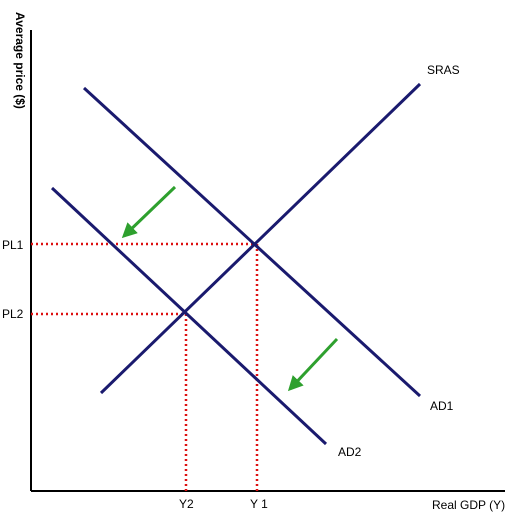  I want to click on y-axis-title: Average price ($), so click(20, 60).